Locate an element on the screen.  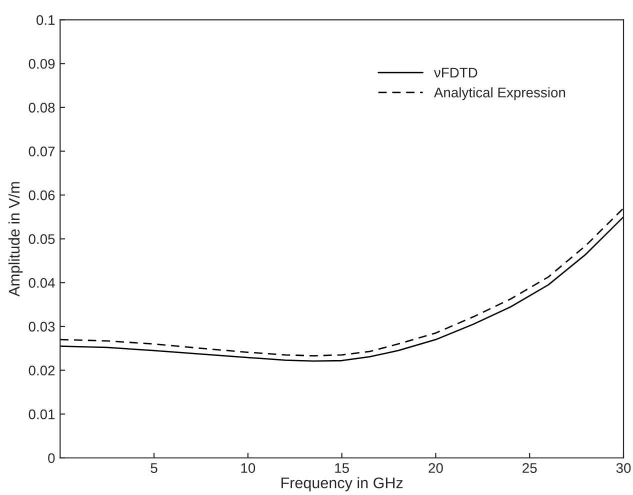
y-tick-label: 0.04 is located at coordinates (41, 283).